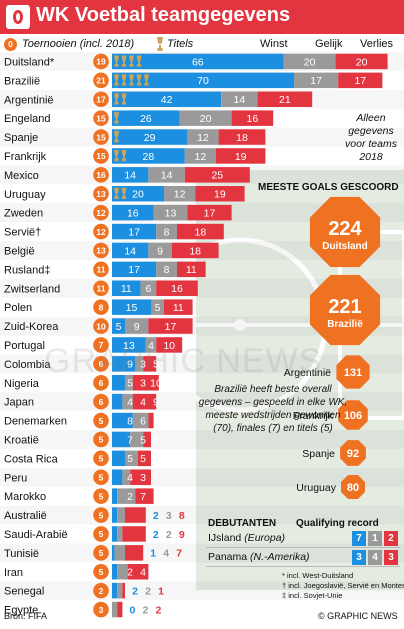 This screenshot has height=629, width=404. Describe the element at coordinates (156, 384) in the screenshot. I see `bar-value-label: 10` at that location.